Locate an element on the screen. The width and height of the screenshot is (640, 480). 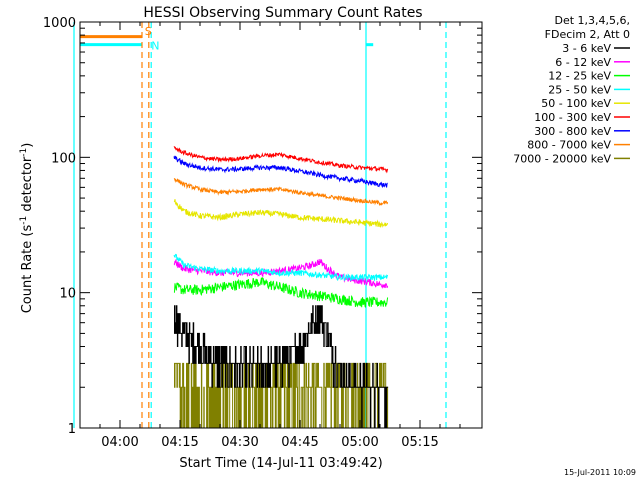
legend-label: 25 - 50 keV is located at coordinates (579, 89).